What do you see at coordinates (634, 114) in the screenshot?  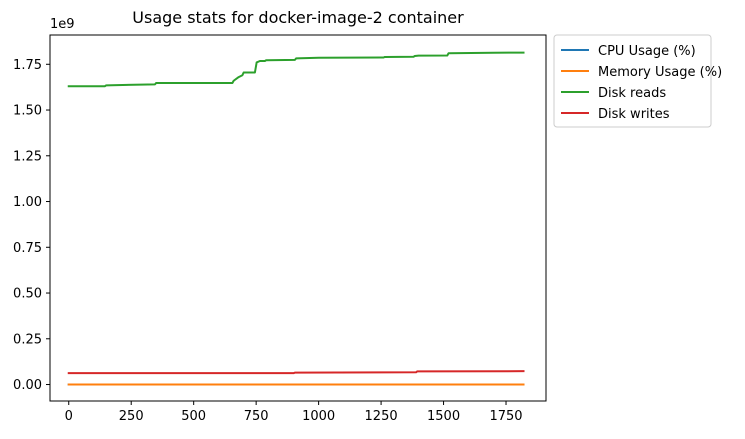 I see `legend-label: Disk writes` at bounding box center [634, 114].